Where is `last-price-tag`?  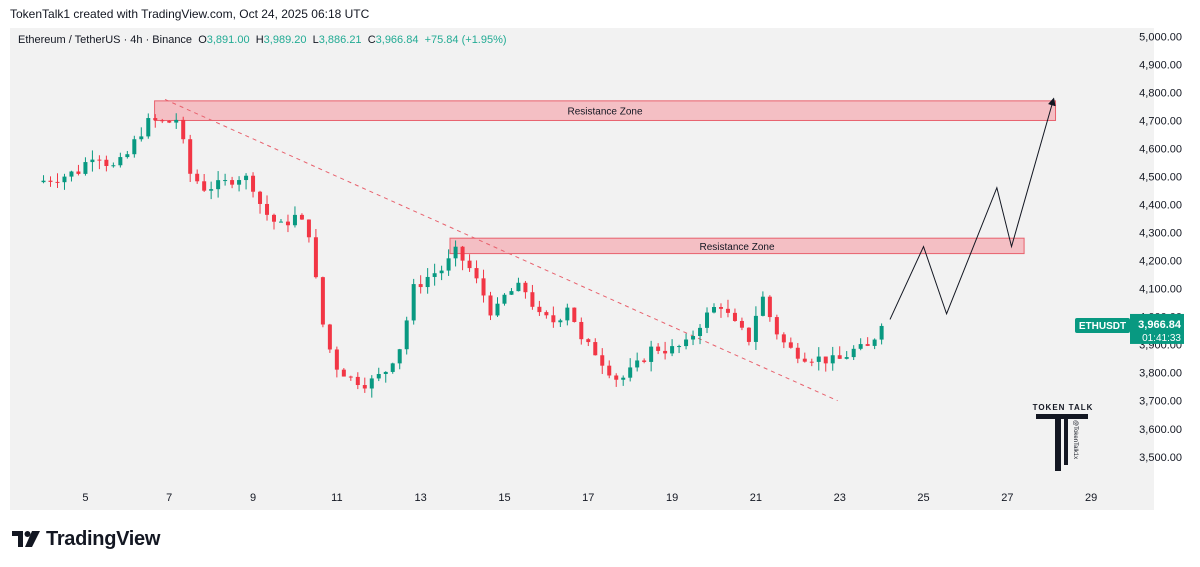 last-price-tag is located at coordinates (1157, 328).